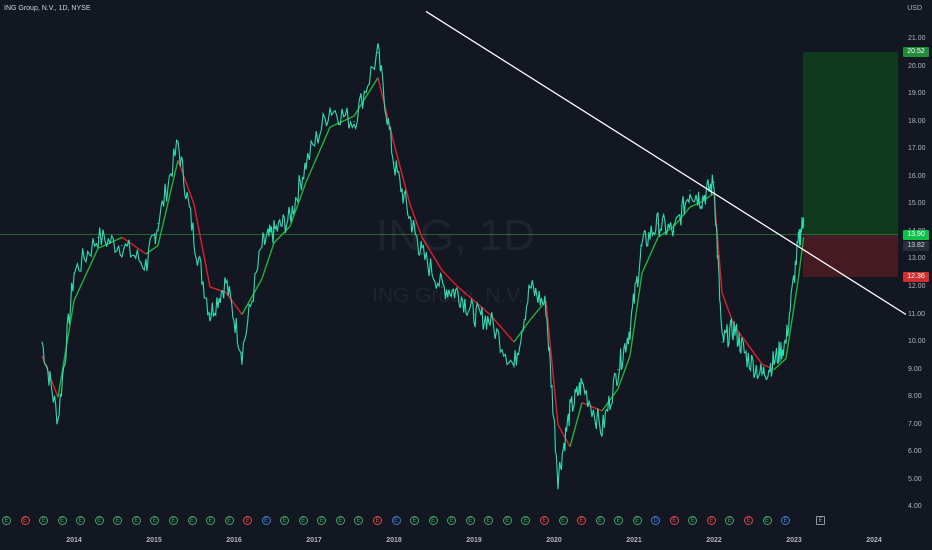 The height and width of the screenshot is (550, 932). Describe the element at coordinates (916, 277) in the screenshot. I see `stop-price-label: 12.36` at that location.